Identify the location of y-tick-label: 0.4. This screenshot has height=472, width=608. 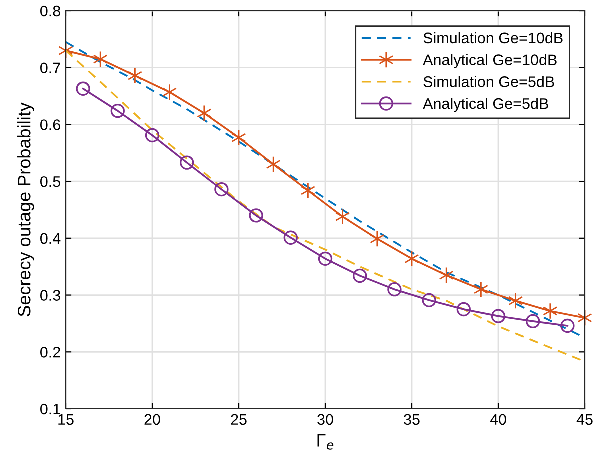
(50, 238).